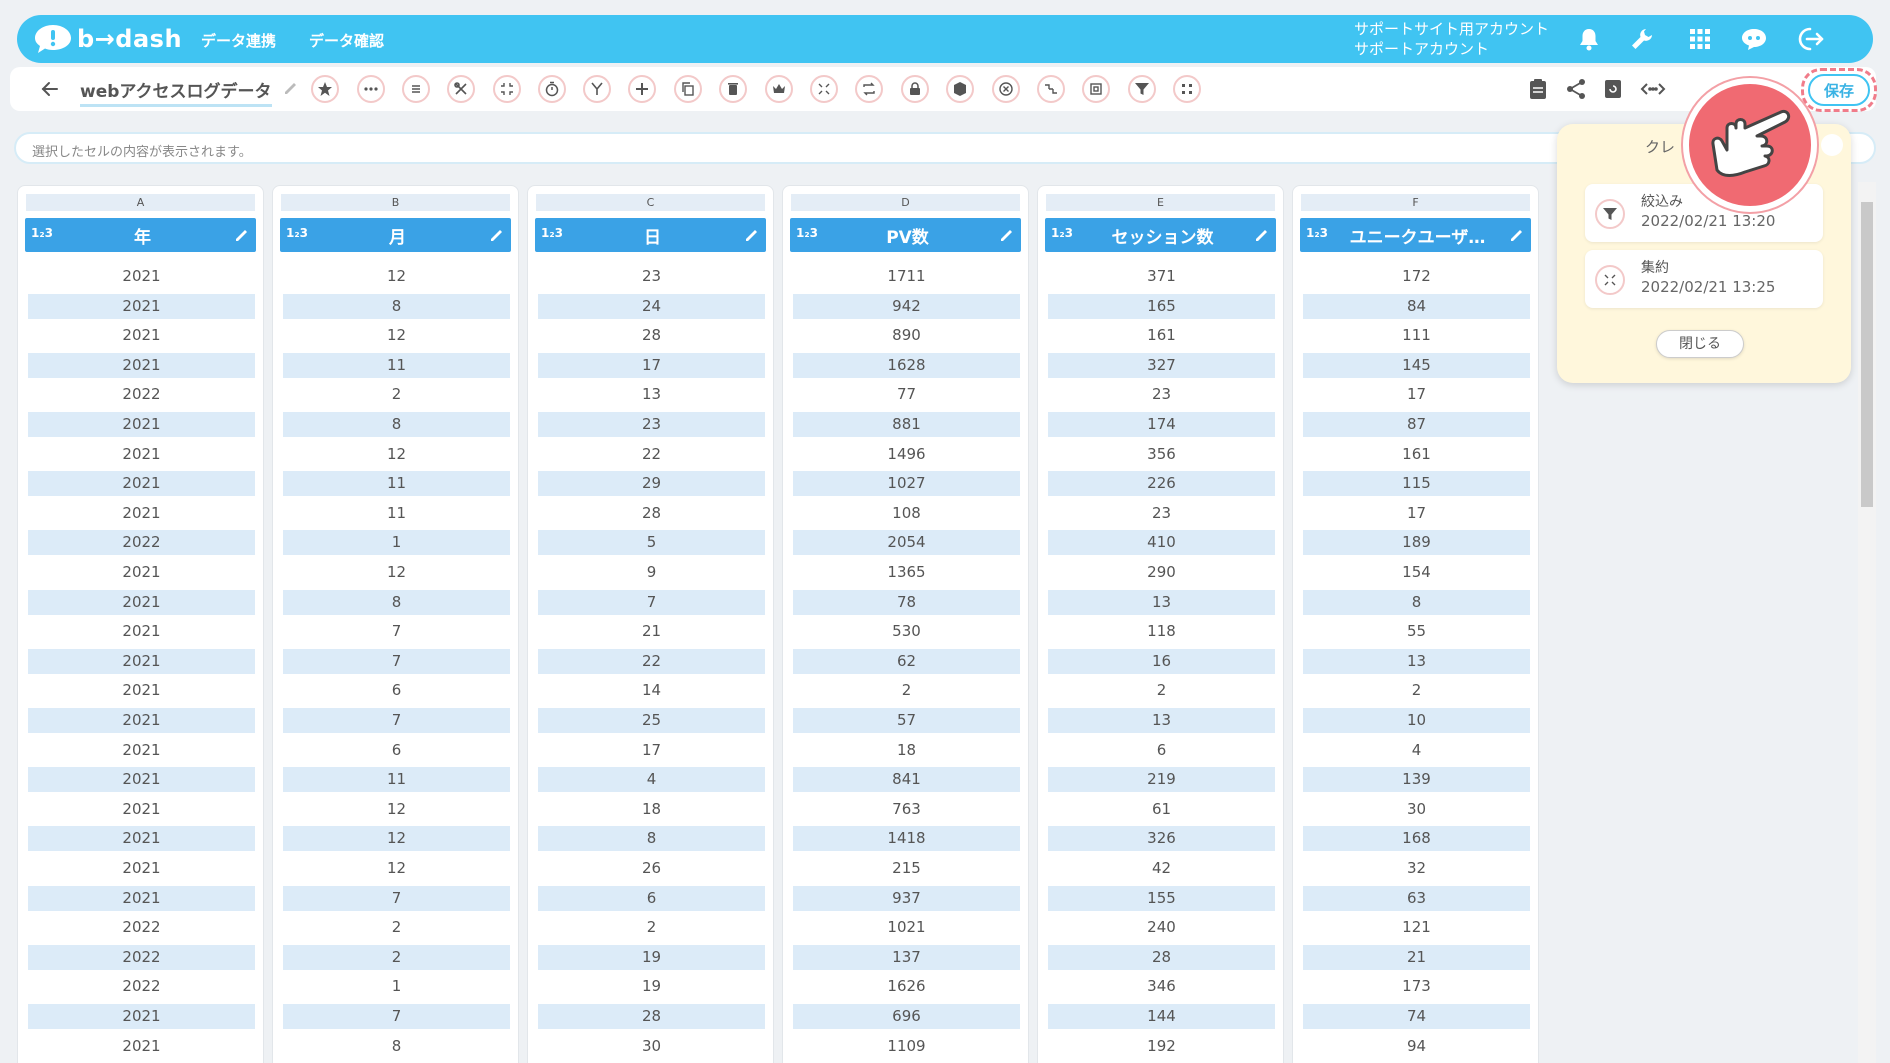 This screenshot has width=1890, height=1063. I want to click on table-cell: 240, so click(1161, 927).